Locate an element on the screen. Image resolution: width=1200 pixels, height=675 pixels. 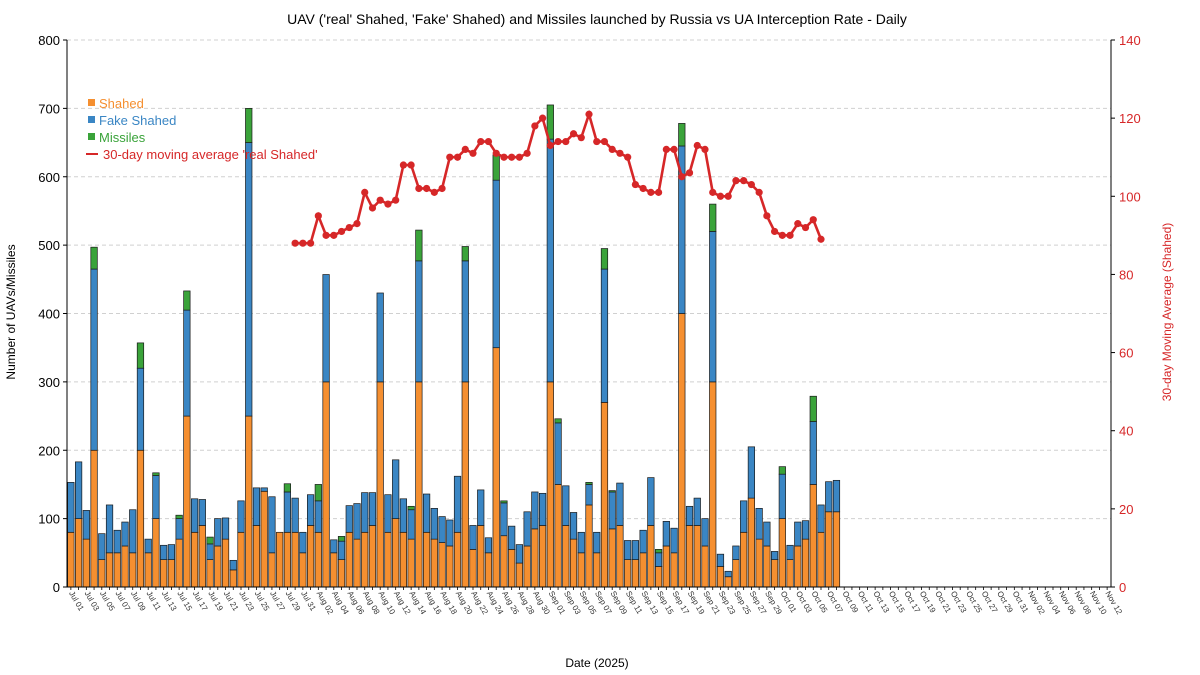
y2-tick-label: 60 is located at coordinates (1126, 353).